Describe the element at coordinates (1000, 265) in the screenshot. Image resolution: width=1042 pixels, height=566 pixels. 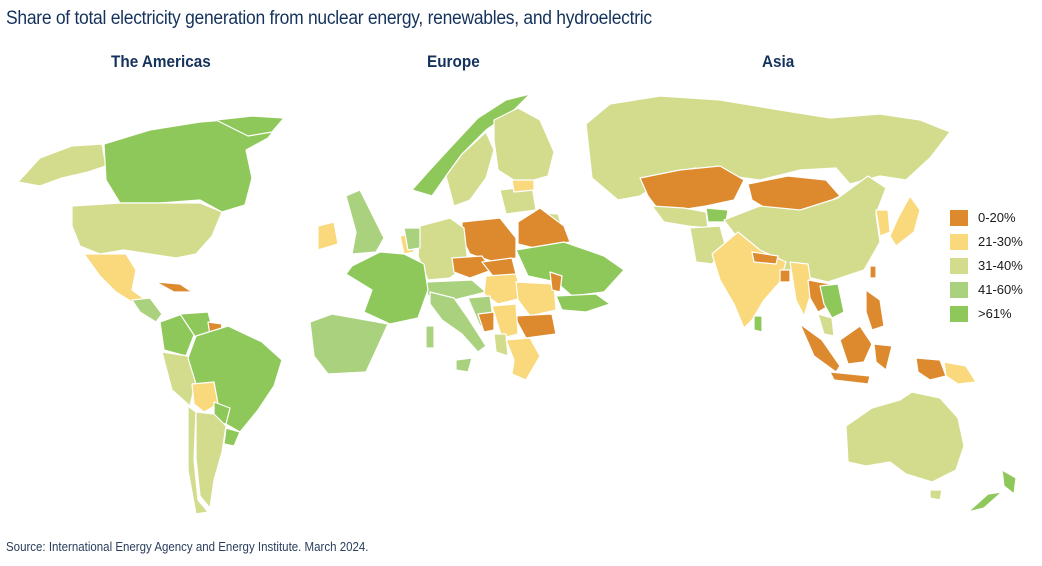
I see `legend-label: 31-40%` at that location.